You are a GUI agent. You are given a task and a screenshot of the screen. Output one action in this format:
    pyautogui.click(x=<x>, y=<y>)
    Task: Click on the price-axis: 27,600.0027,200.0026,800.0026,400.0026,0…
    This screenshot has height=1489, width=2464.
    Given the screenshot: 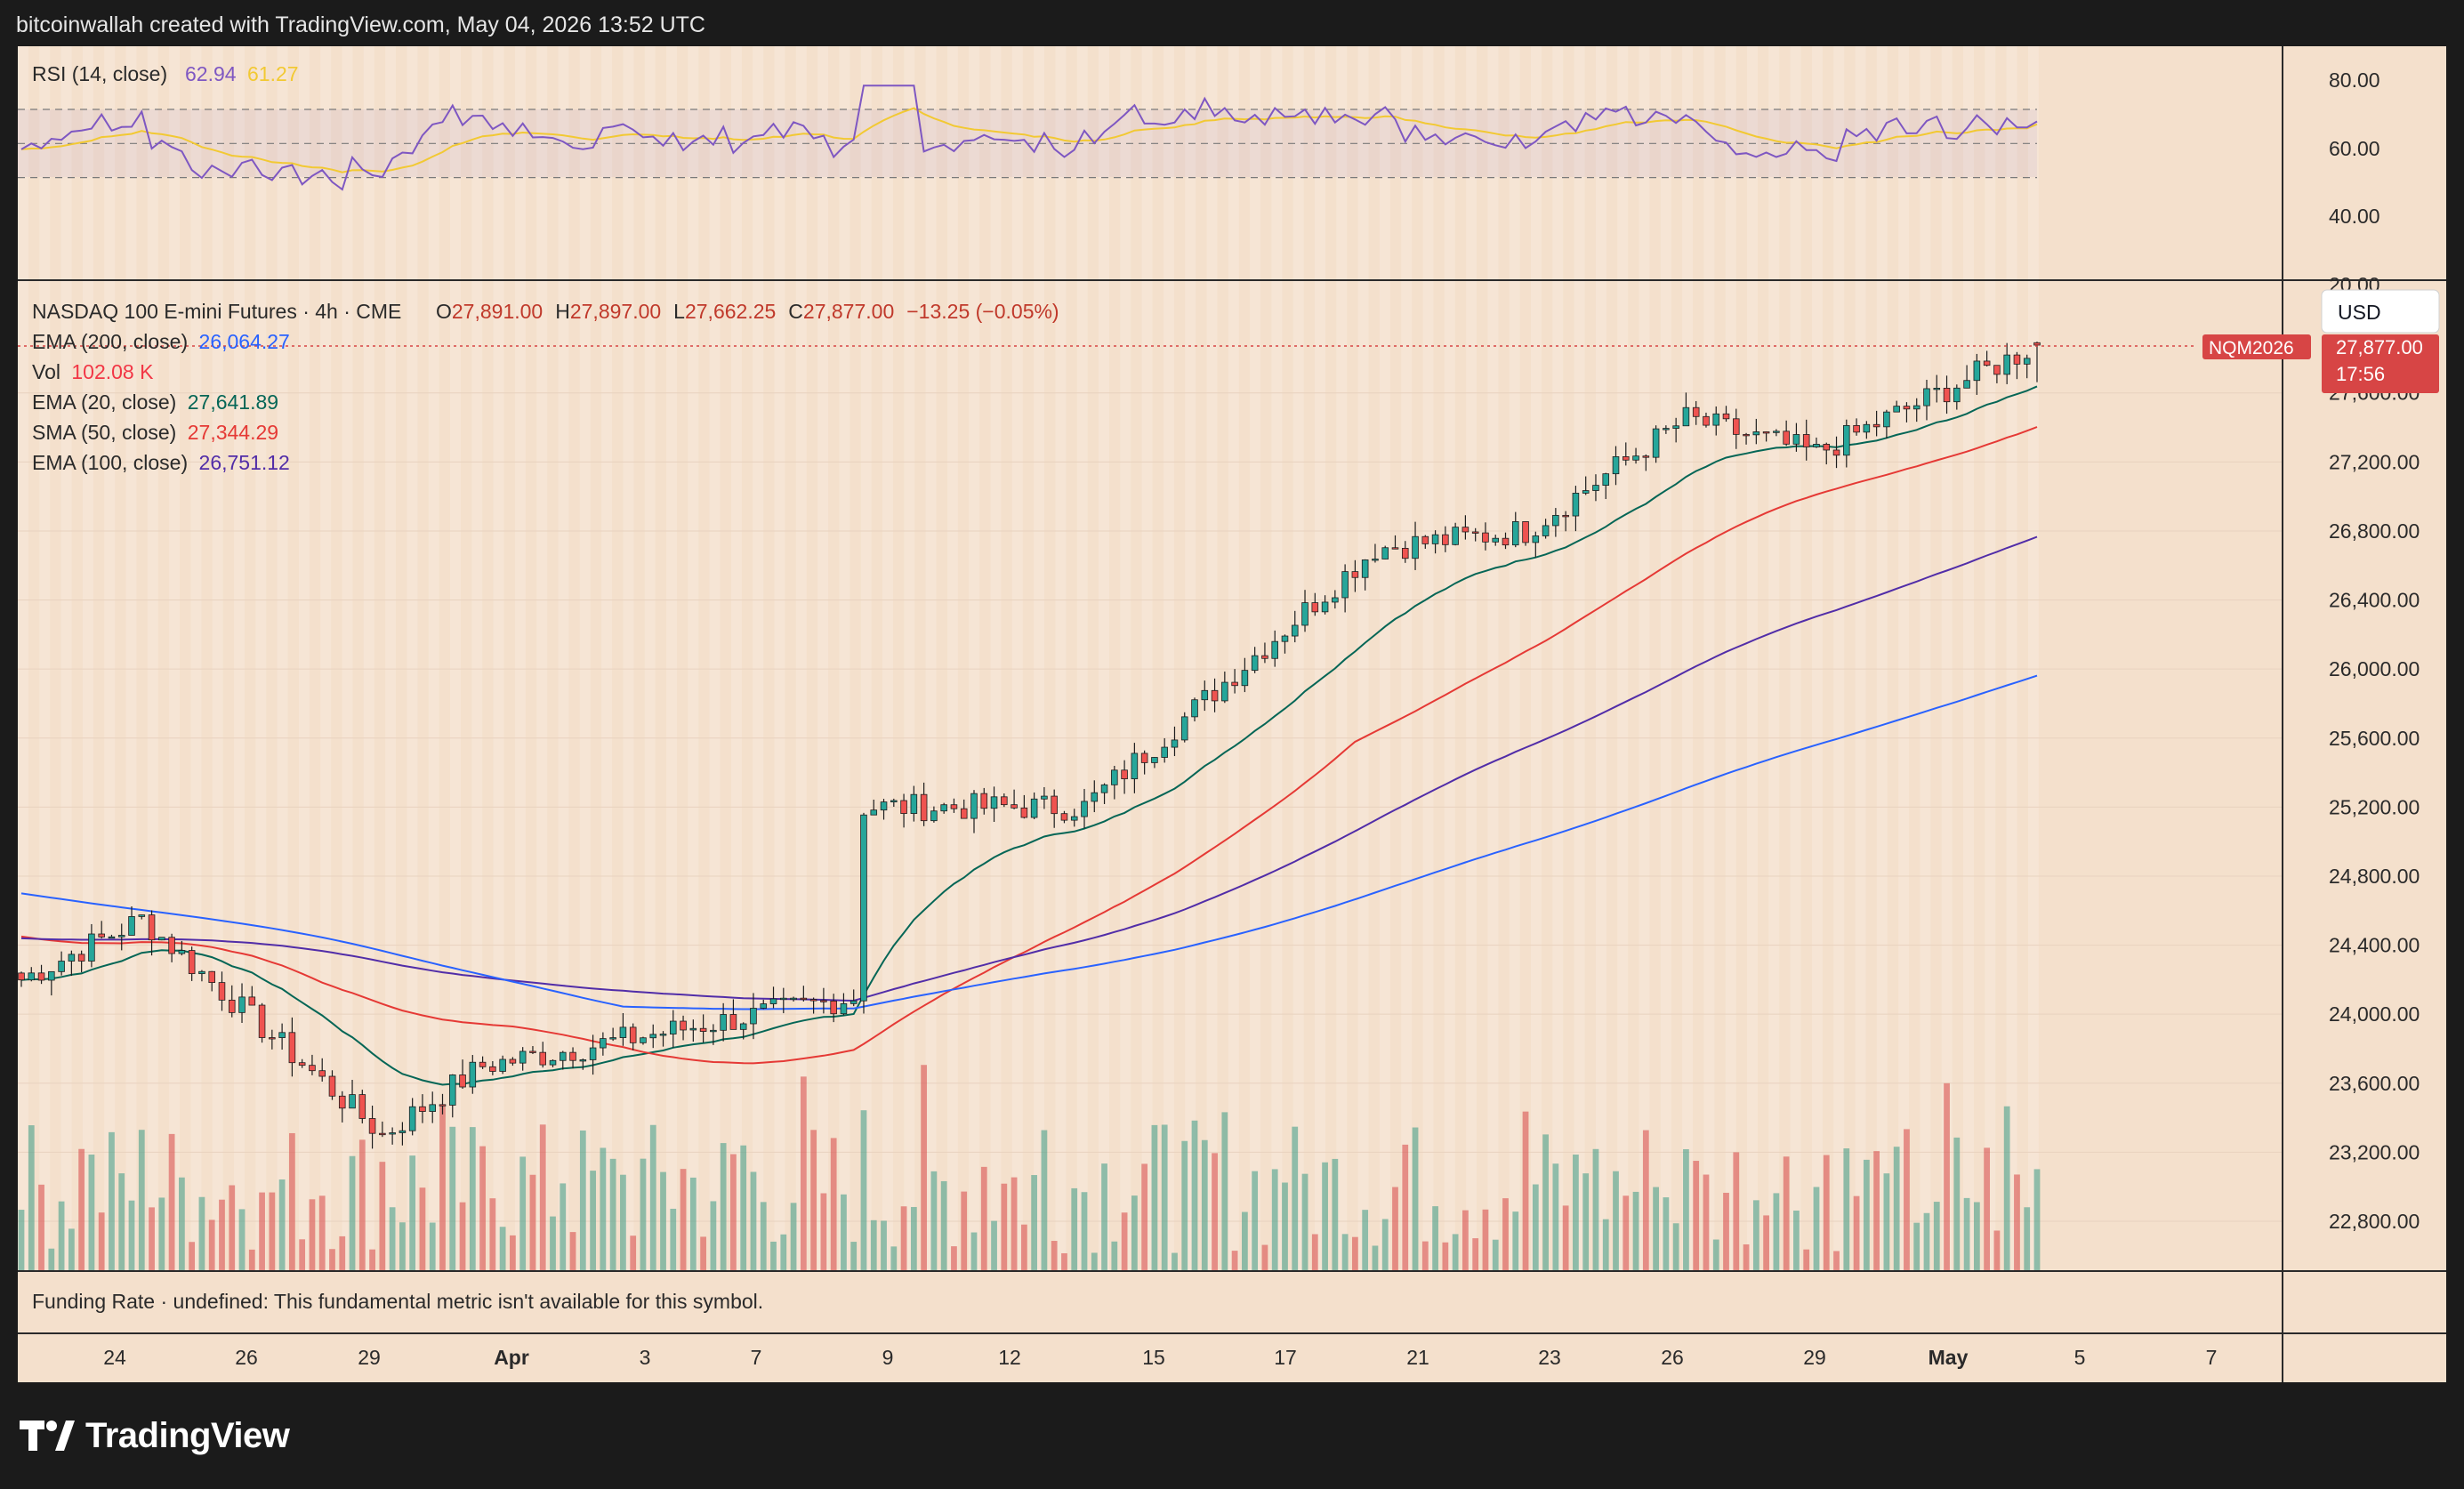 What is the action you would take?
    pyautogui.click(x=2374, y=807)
    